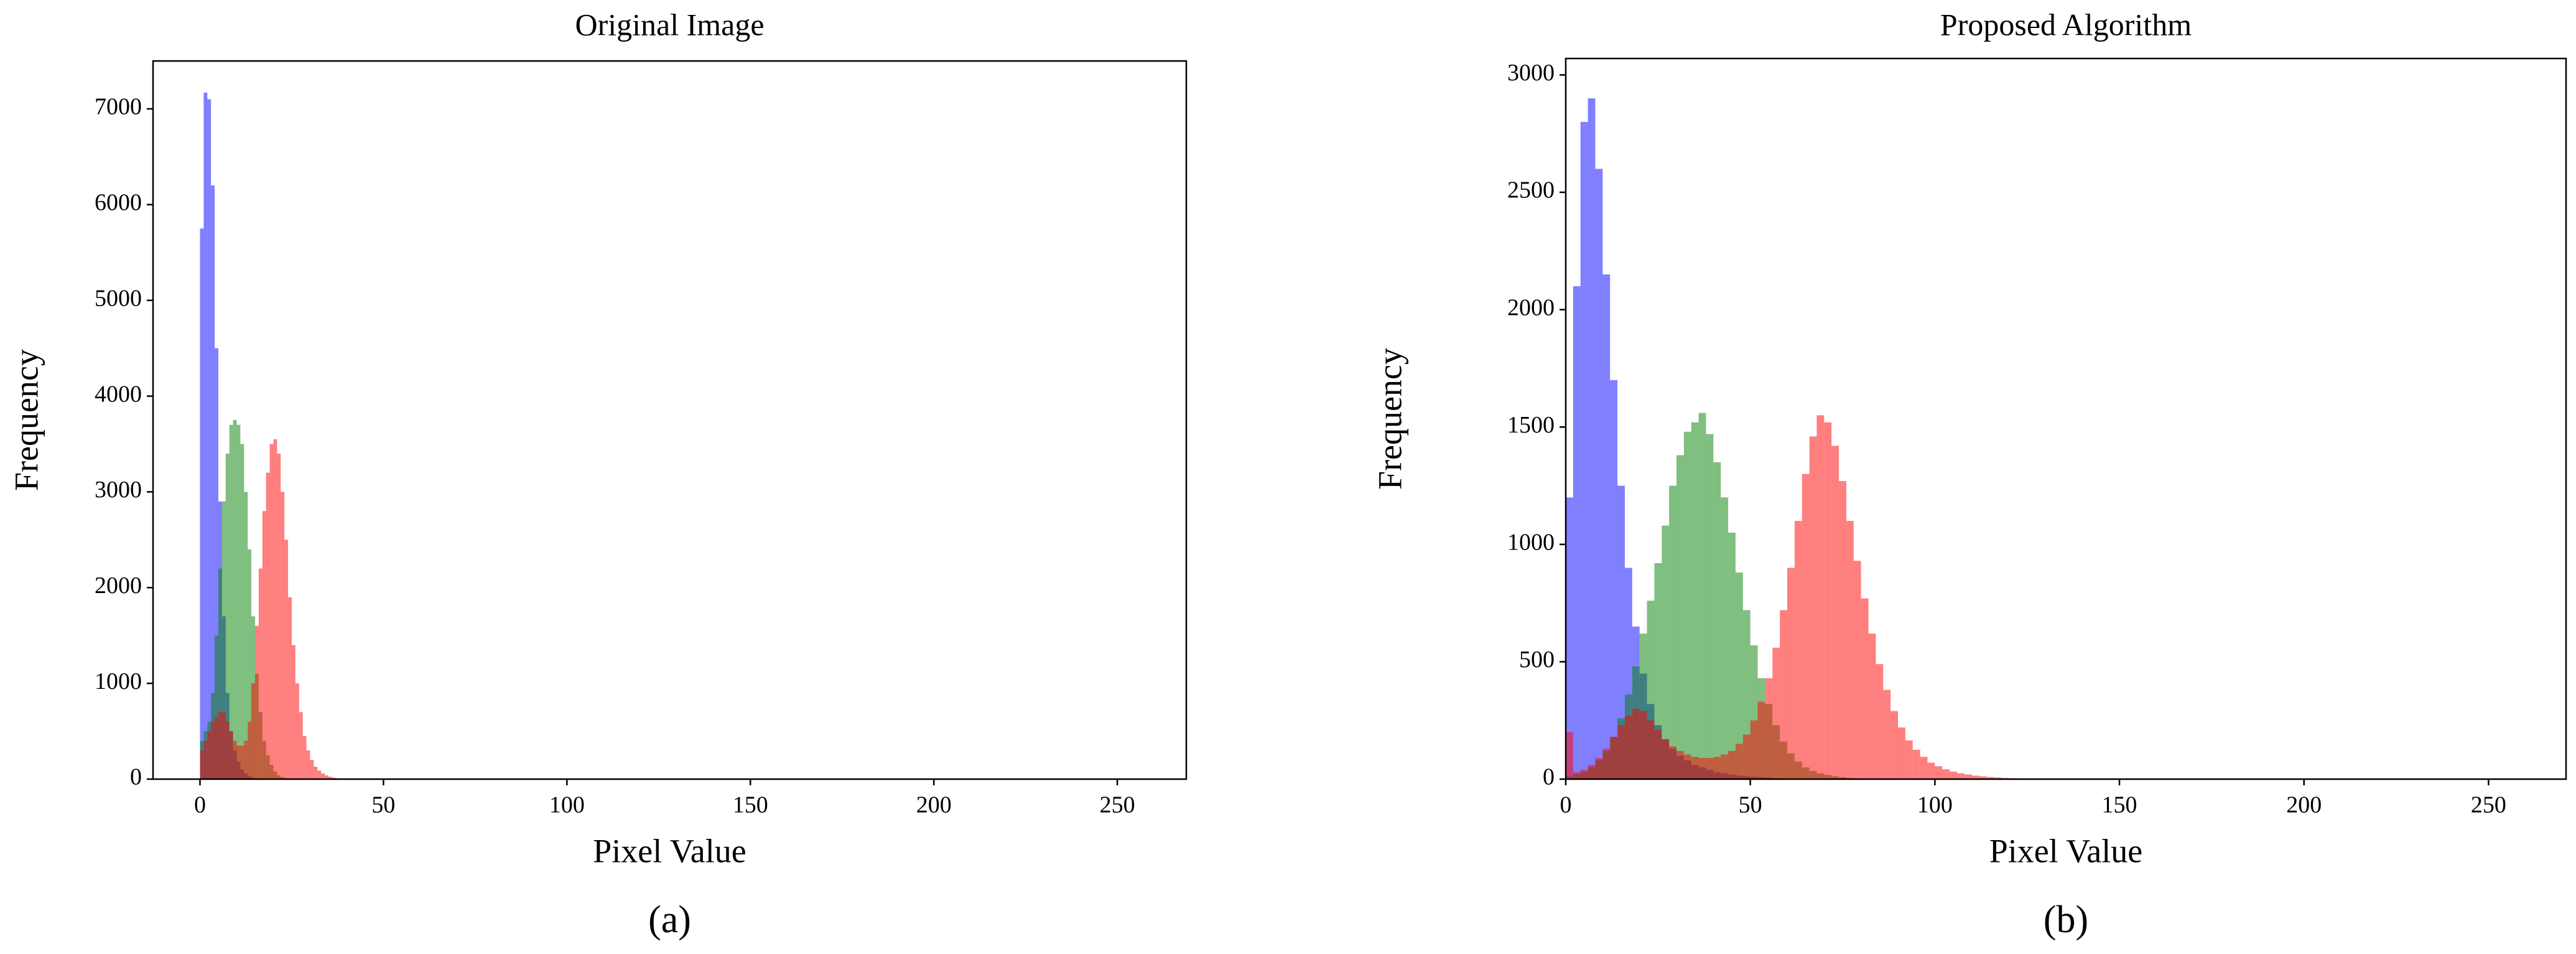 The height and width of the screenshot is (954, 2576). What do you see at coordinates (934, 805) in the screenshot?
I see `x-tick-label: 200` at bounding box center [934, 805].